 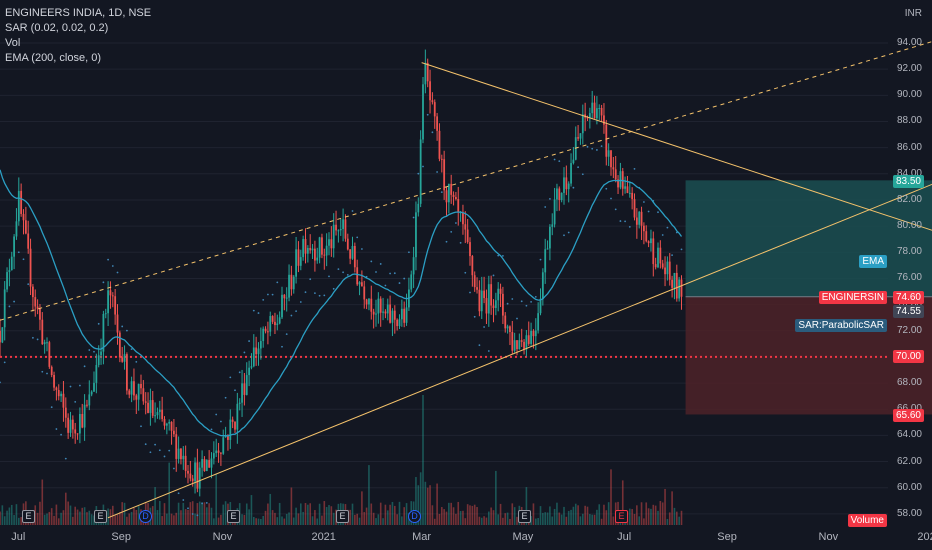 What do you see at coordinates (913, 13) in the screenshot?
I see `currency-label: INR` at bounding box center [913, 13].